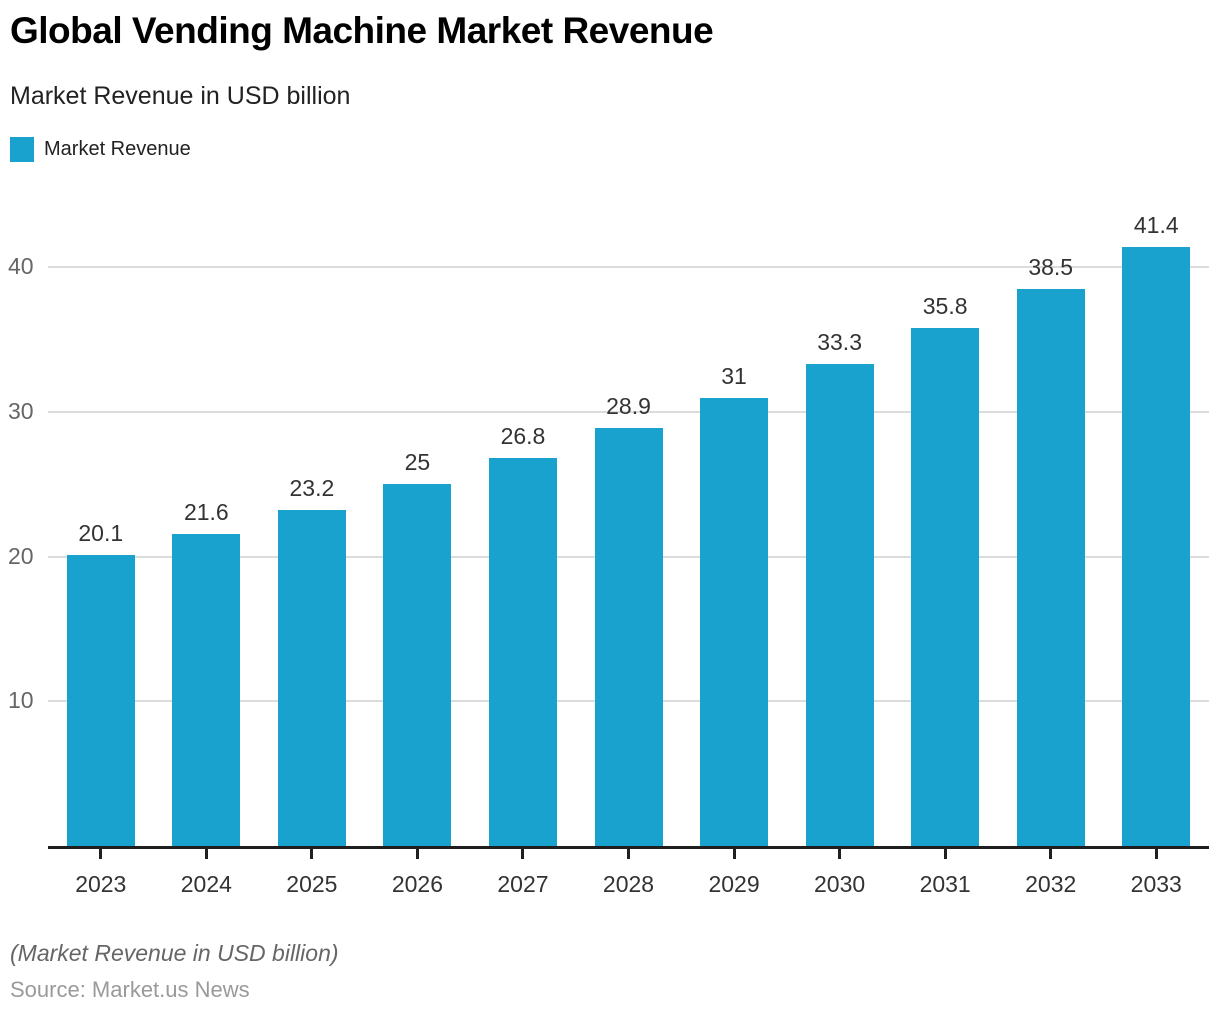 This screenshot has width=1220, height=1018. Describe the element at coordinates (945, 306) in the screenshot. I see `bar-value-label-2031: 35.8` at that location.